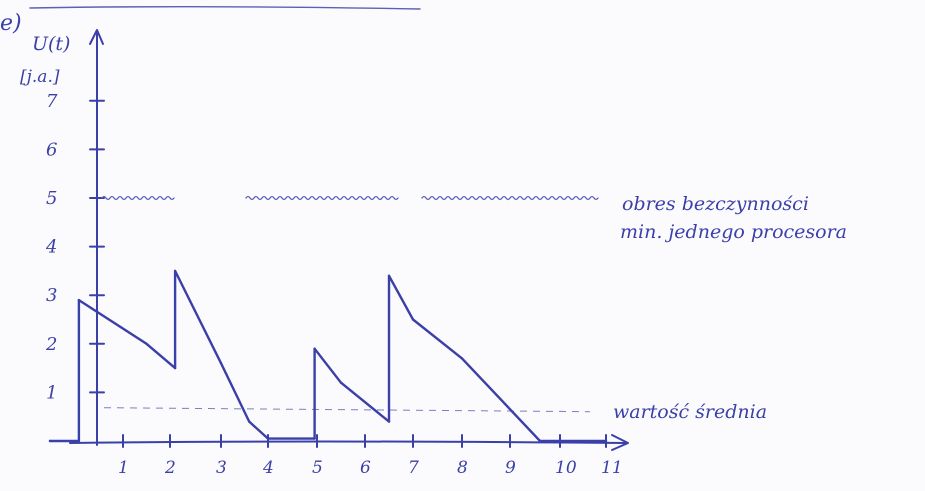 This screenshot has height=491, width=925. I want to click on y-tick-label: 3, so click(51, 295).